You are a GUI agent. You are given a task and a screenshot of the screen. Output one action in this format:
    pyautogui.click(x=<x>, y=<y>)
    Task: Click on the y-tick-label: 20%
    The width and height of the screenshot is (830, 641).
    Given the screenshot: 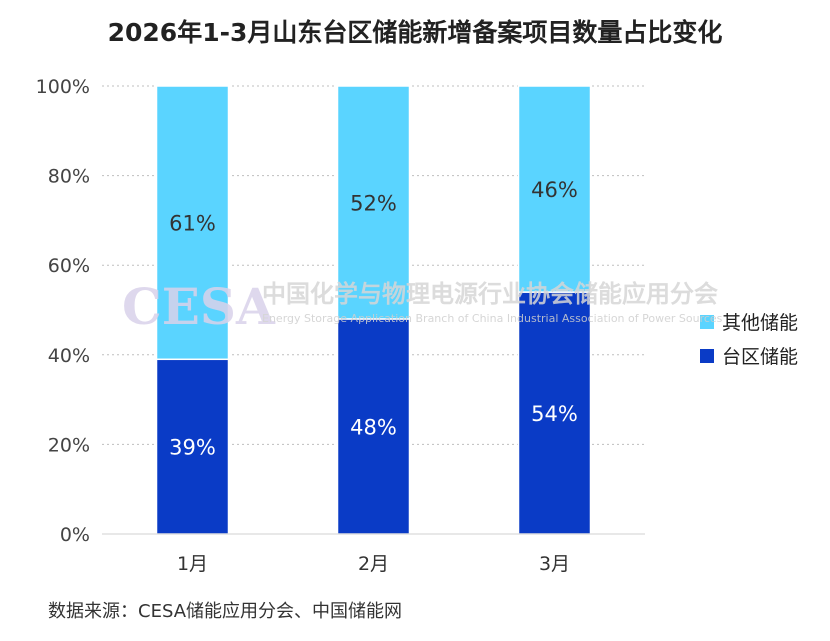 What is the action you would take?
    pyautogui.click(x=69, y=445)
    